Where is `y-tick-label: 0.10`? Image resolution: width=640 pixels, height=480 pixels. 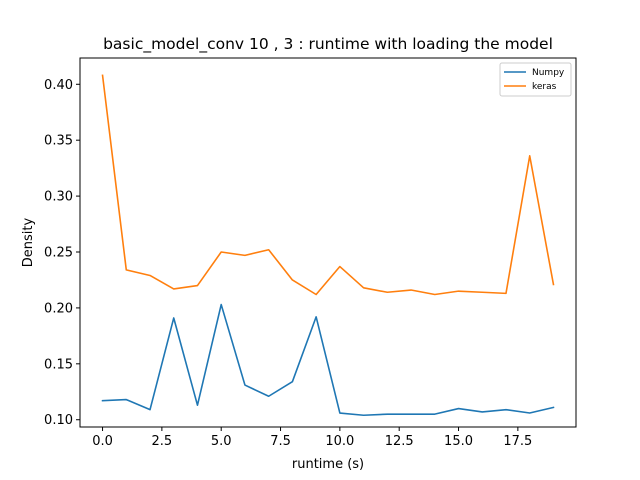
y-tick-label: 0.10 is located at coordinates (58, 420).